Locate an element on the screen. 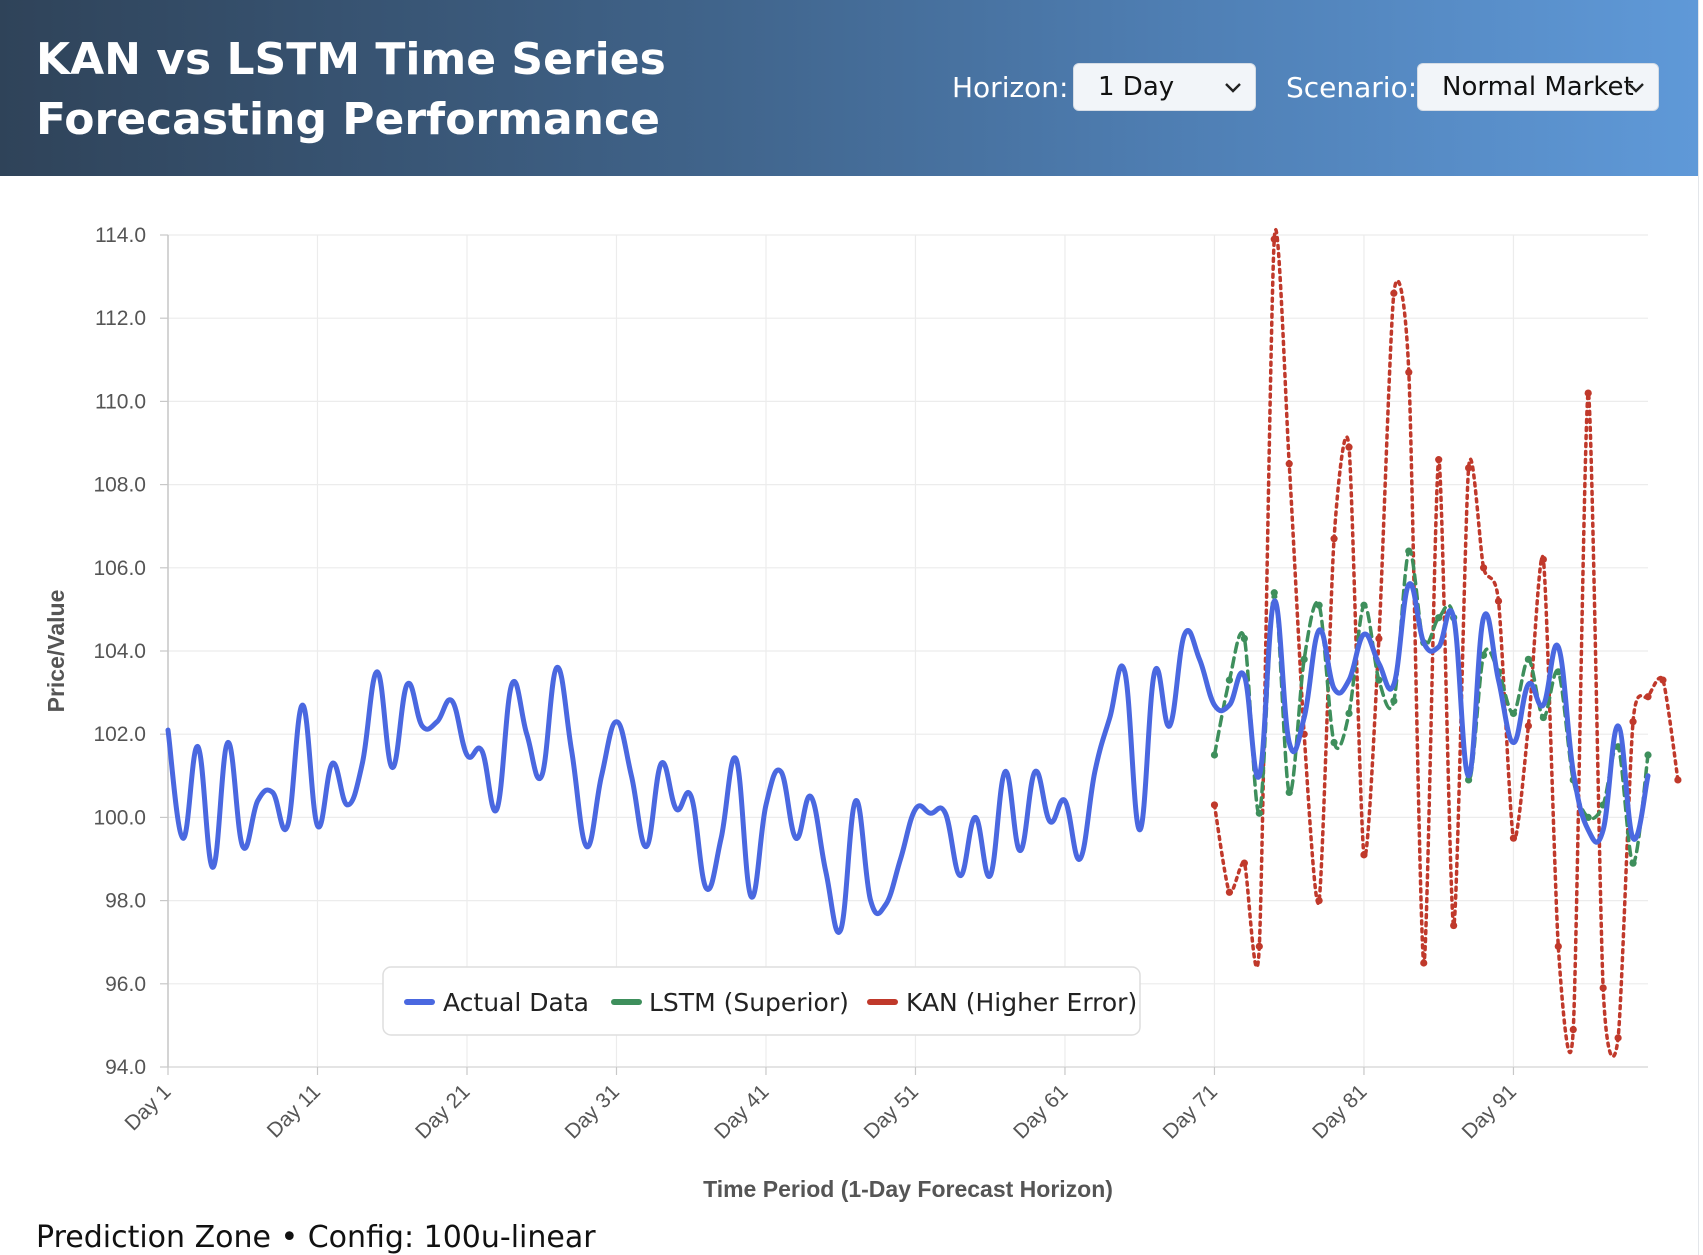 This screenshot has width=1703, height=1255. y-tick-label: 108.0 is located at coordinates (119, 485).